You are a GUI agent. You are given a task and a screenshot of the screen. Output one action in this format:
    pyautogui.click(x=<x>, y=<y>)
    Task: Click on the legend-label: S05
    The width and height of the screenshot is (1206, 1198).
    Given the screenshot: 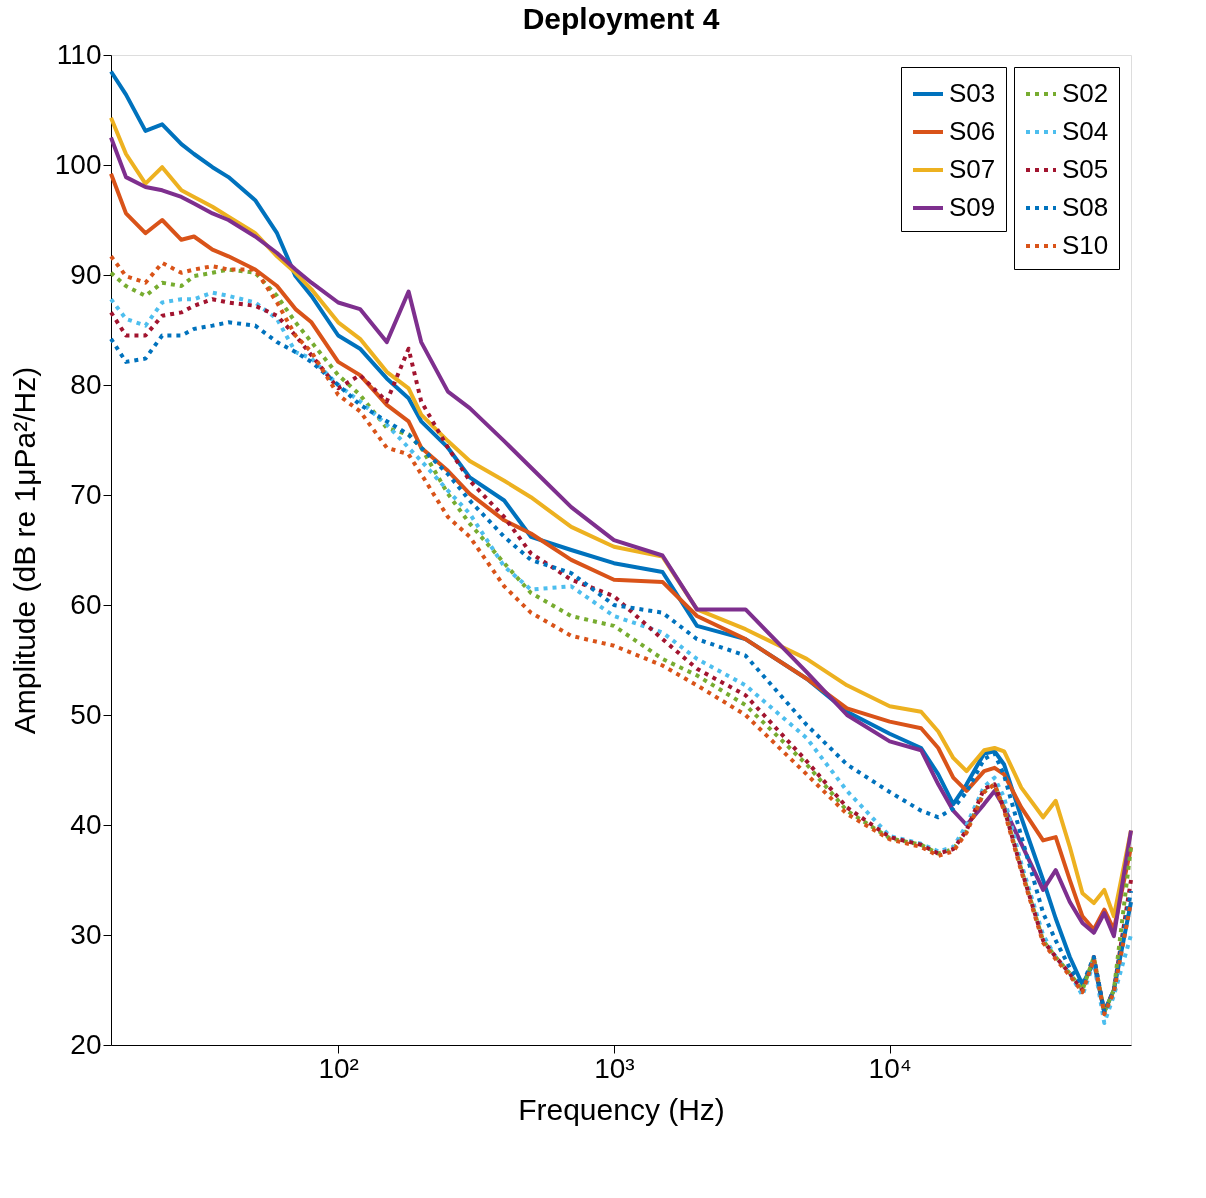 What is the action you would take?
    pyautogui.click(x=1085, y=169)
    